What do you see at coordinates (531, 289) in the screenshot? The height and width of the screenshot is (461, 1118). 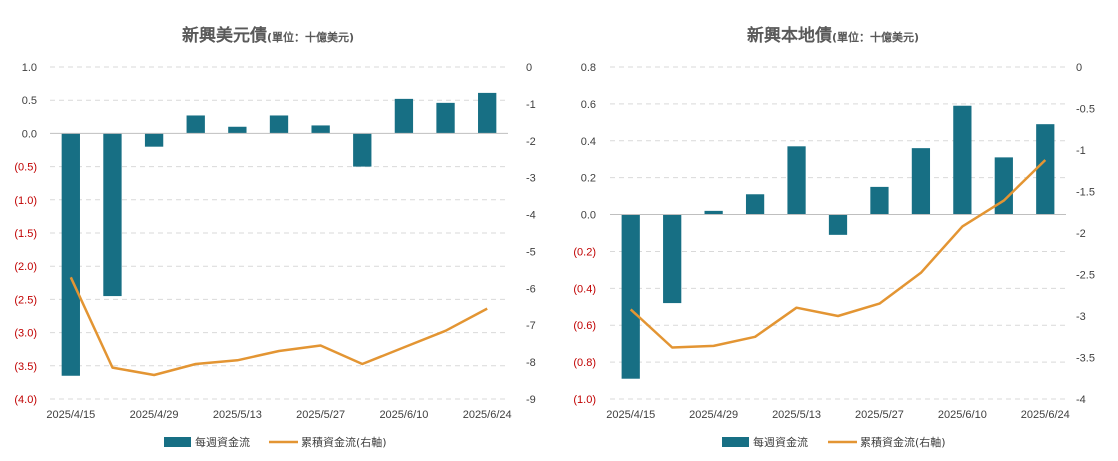 I see `chart-1-y-right-tick-label: -6` at bounding box center [531, 289].